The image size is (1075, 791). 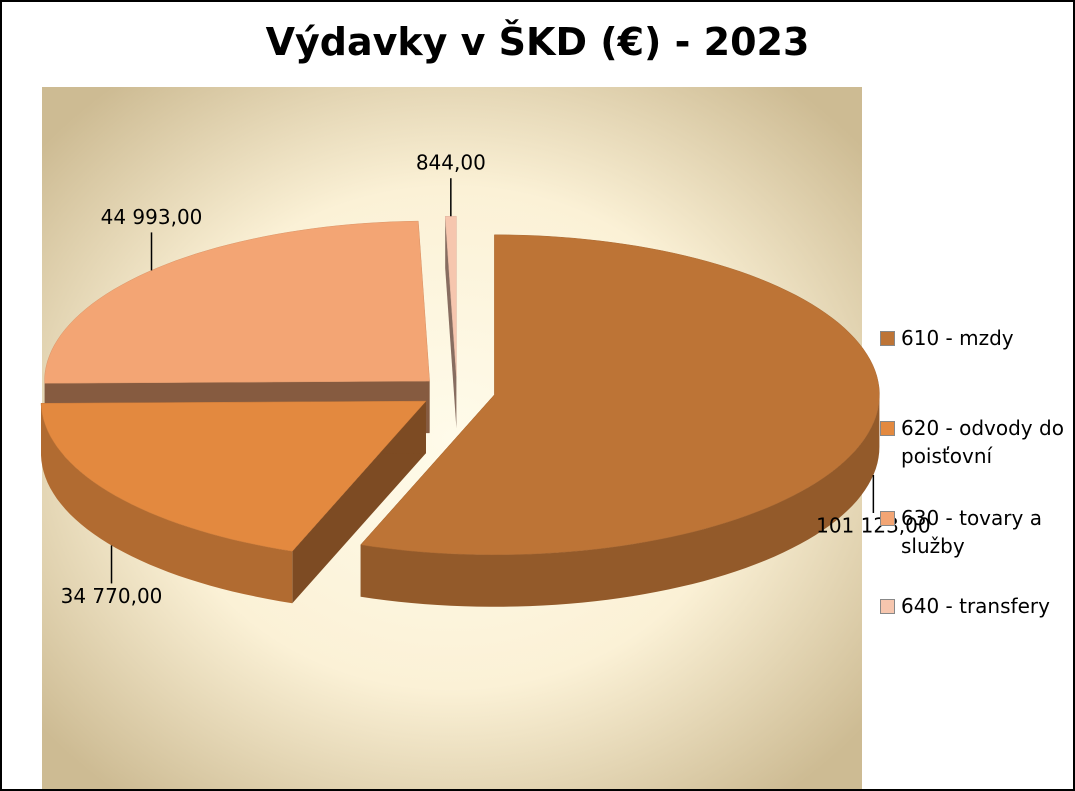 I want to click on data-label: 34 770,00, so click(x=112, y=596).